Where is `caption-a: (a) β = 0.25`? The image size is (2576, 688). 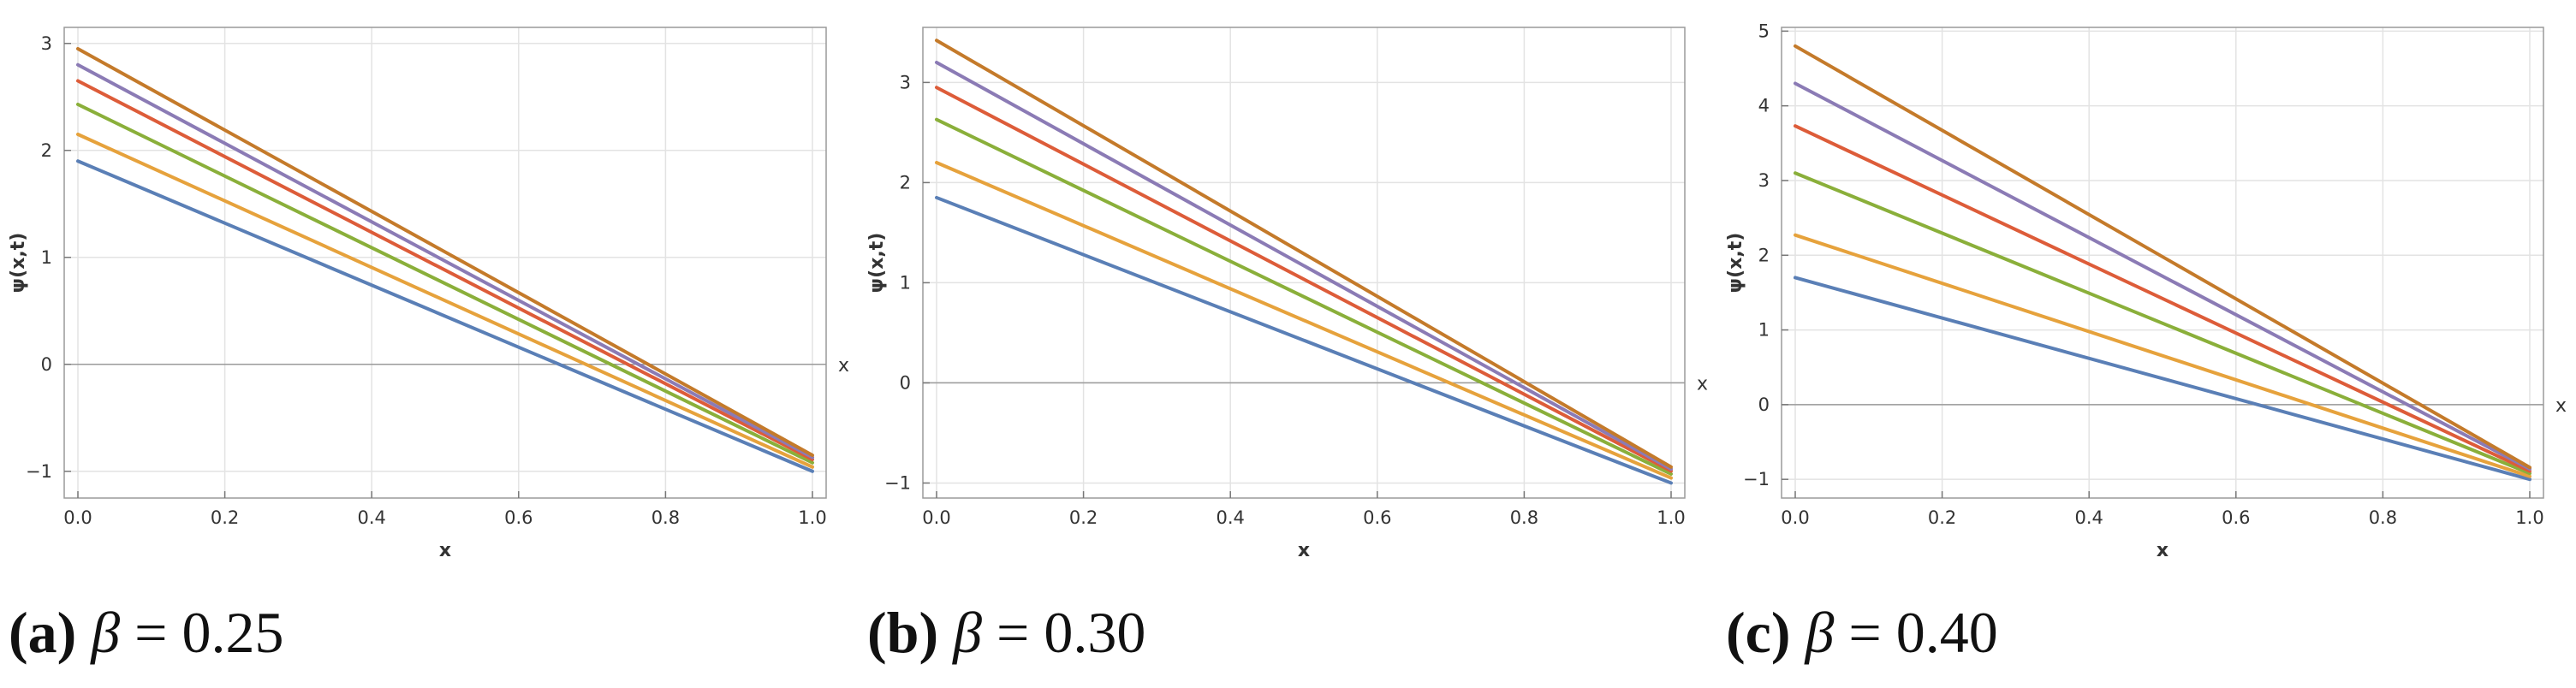
caption-a: (a) β = 0.25 is located at coordinates (146, 633).